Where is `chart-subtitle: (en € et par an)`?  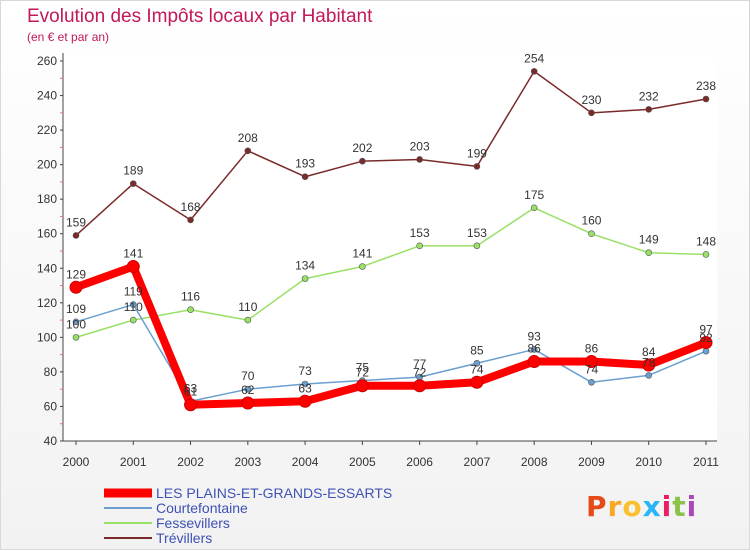 chart-subtitle: (en € et par an) is located at coordinates (68, 37).